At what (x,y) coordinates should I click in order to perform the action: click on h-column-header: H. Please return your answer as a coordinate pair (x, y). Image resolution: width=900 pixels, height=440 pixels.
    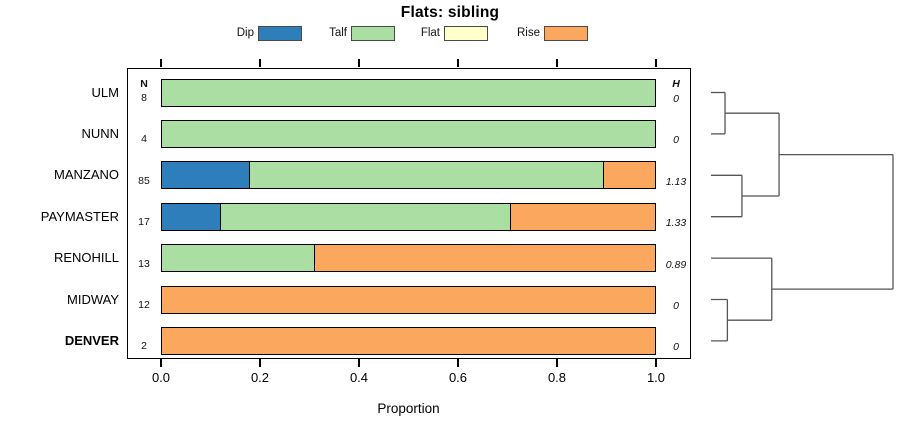
    Looking at the image, I should click on (676, 84).